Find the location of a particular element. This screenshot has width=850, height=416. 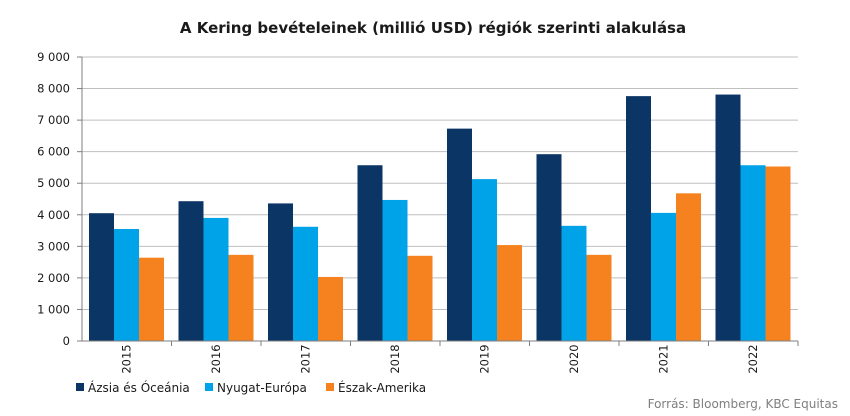

y-tick-label: 4 000 is located at coordinates (53, 215).